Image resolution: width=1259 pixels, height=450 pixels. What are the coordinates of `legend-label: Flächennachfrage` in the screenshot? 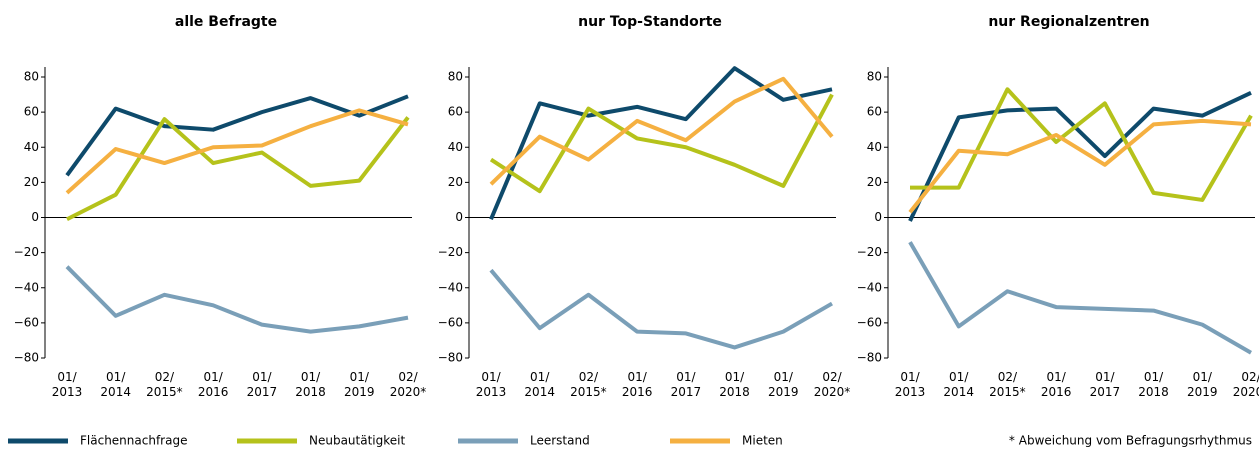 It's located at (133, 441).